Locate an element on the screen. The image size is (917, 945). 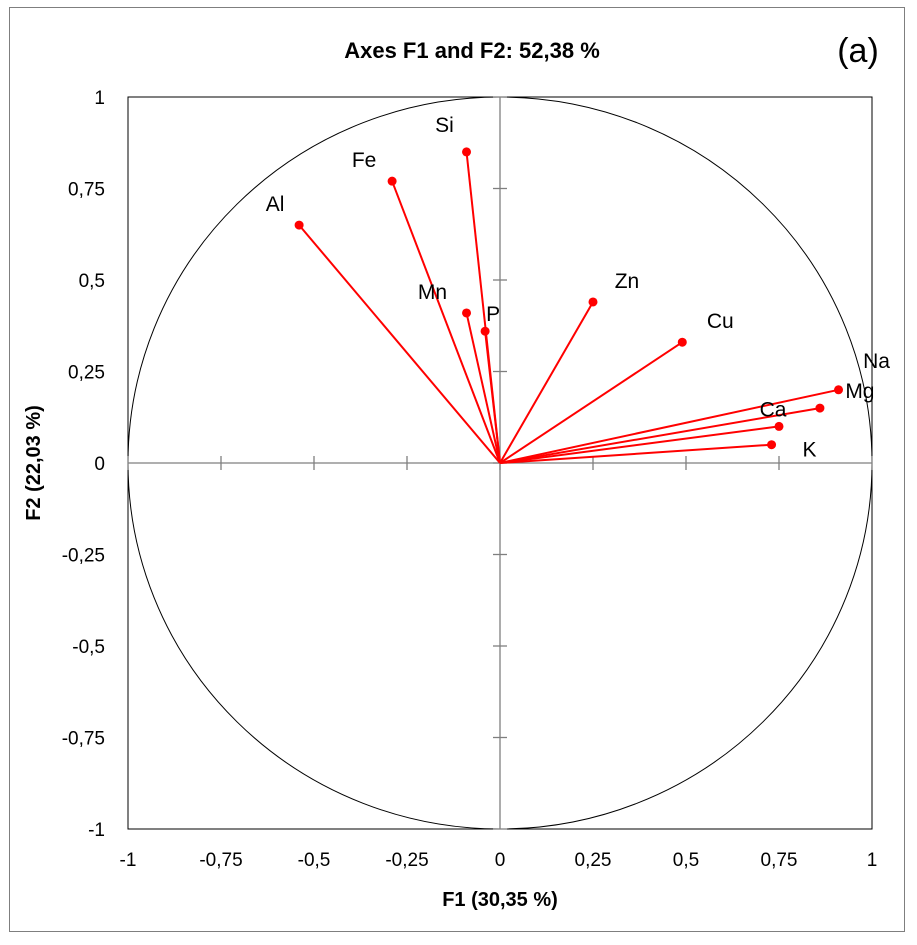
point-p is located at coordinates (485, 331).